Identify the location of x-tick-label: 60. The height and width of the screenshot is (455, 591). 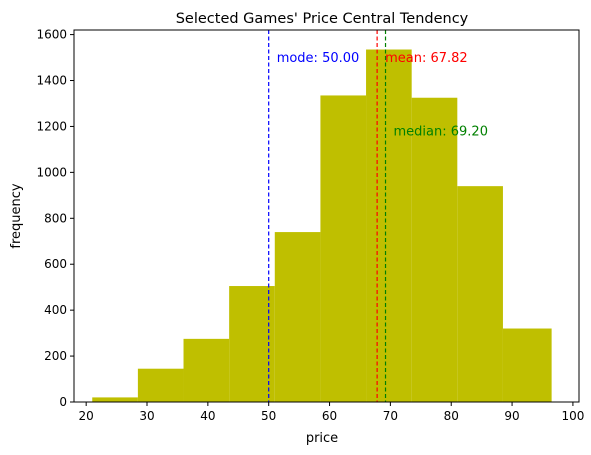
(329, 416).